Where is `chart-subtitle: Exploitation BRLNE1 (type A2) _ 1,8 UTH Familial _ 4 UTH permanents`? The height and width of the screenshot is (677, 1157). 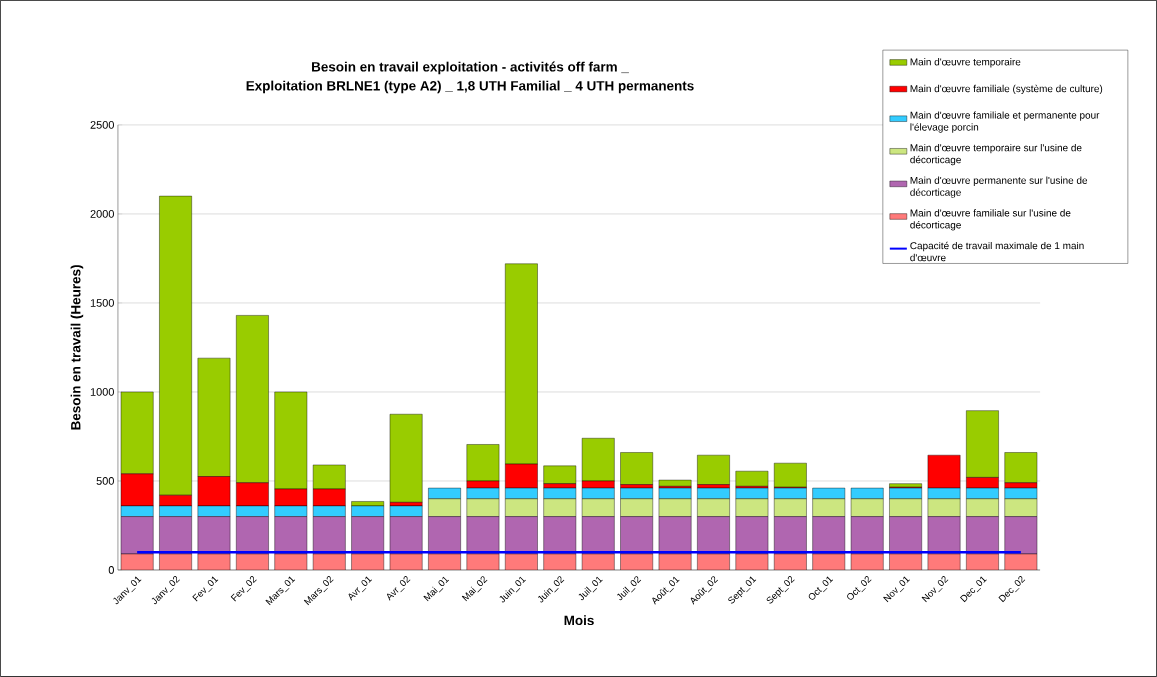 chart-subtitle: Exploitation BRLNE1 (type A2) _ 1,8 UTH Familial _ 4 UTH permanents is located at coordinates (470, 87).